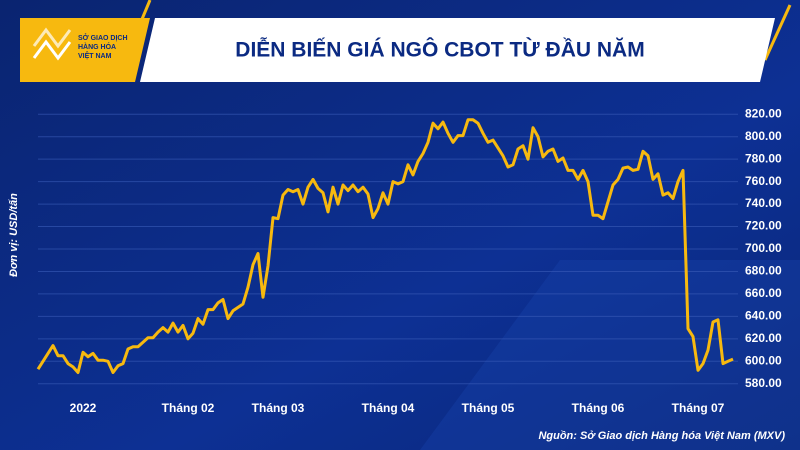  I want to click on y-tick-label: 680.00, so click(763, 271).